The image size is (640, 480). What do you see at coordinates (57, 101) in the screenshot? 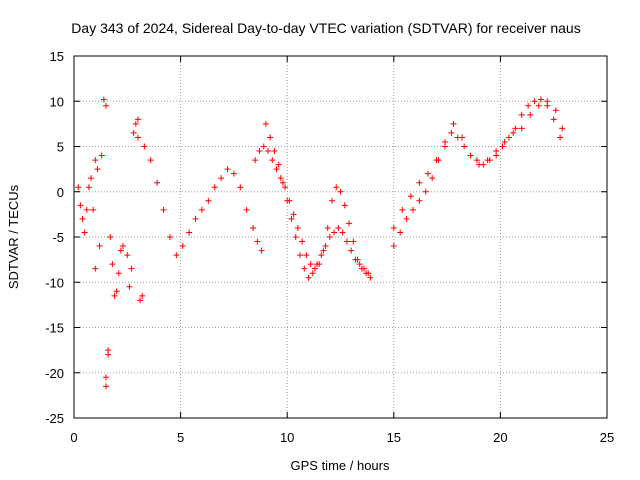
I see `y-tick-label: 10` at bounding box center [57, 101].